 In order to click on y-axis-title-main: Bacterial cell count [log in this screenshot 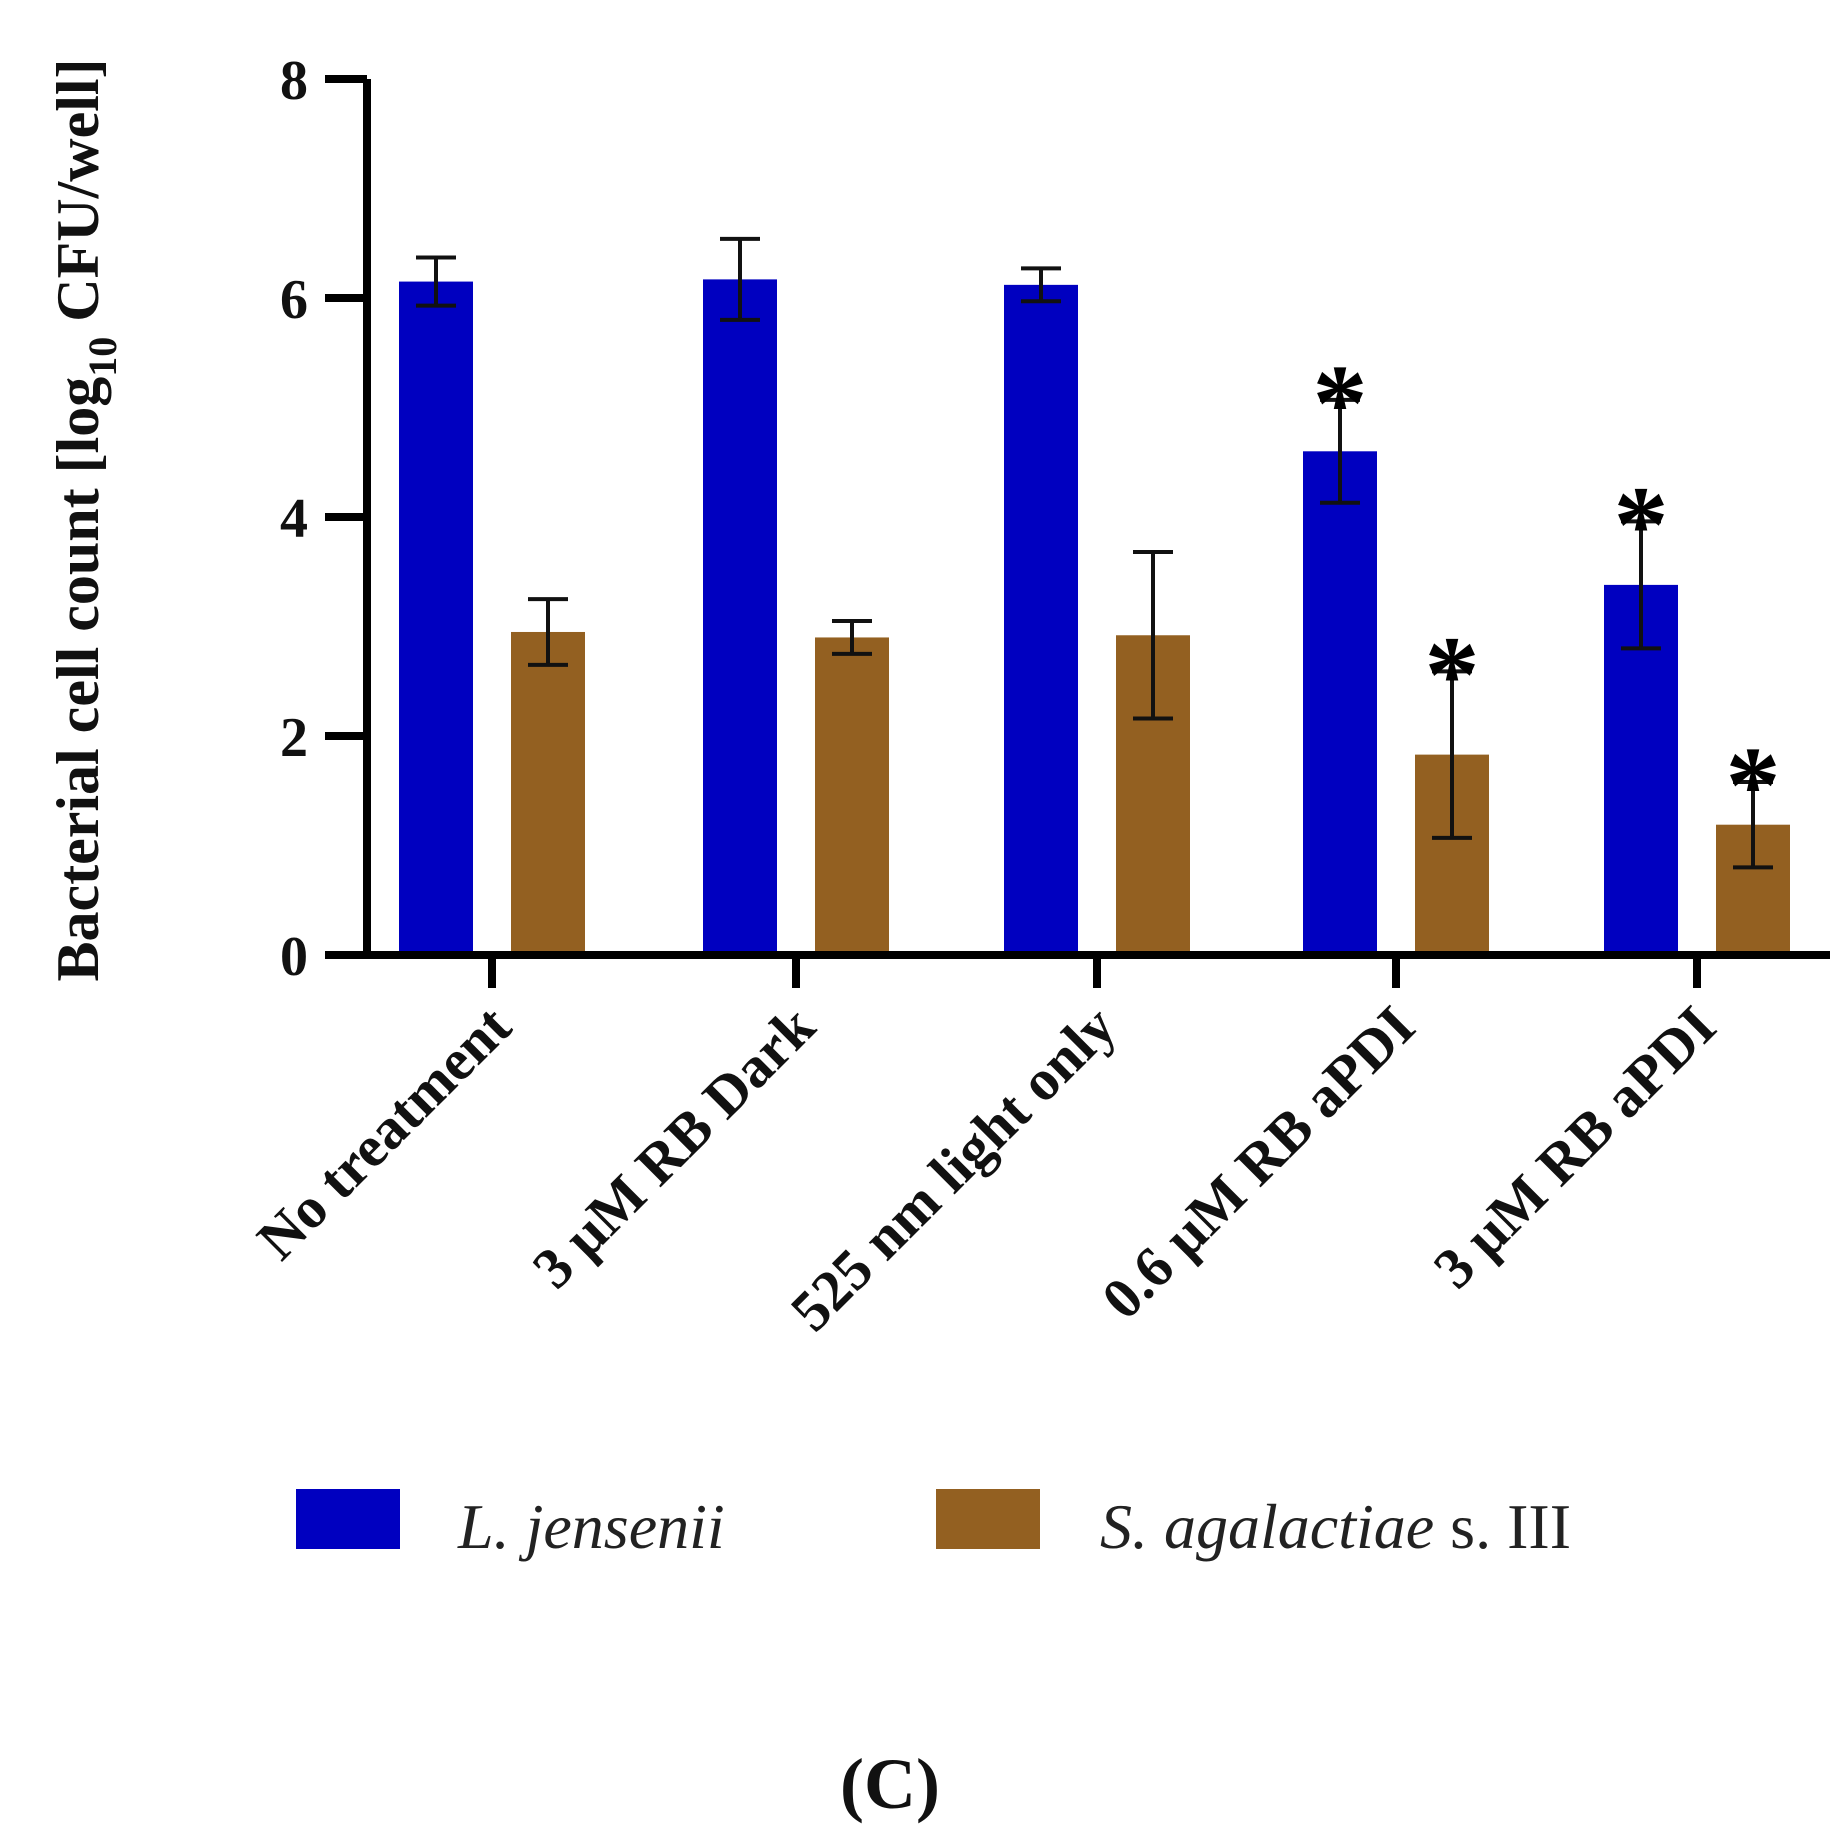, I will do `click(78, 679)`.